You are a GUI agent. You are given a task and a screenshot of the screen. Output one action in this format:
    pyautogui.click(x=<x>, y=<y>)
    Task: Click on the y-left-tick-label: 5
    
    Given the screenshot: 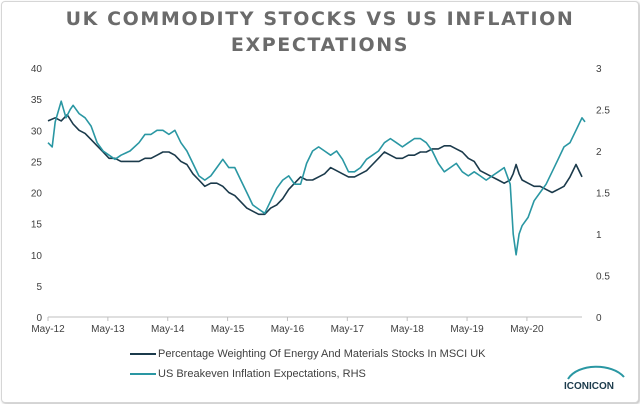 What is the action you would take?
    pyautogui.click(x=39, y=287)
    